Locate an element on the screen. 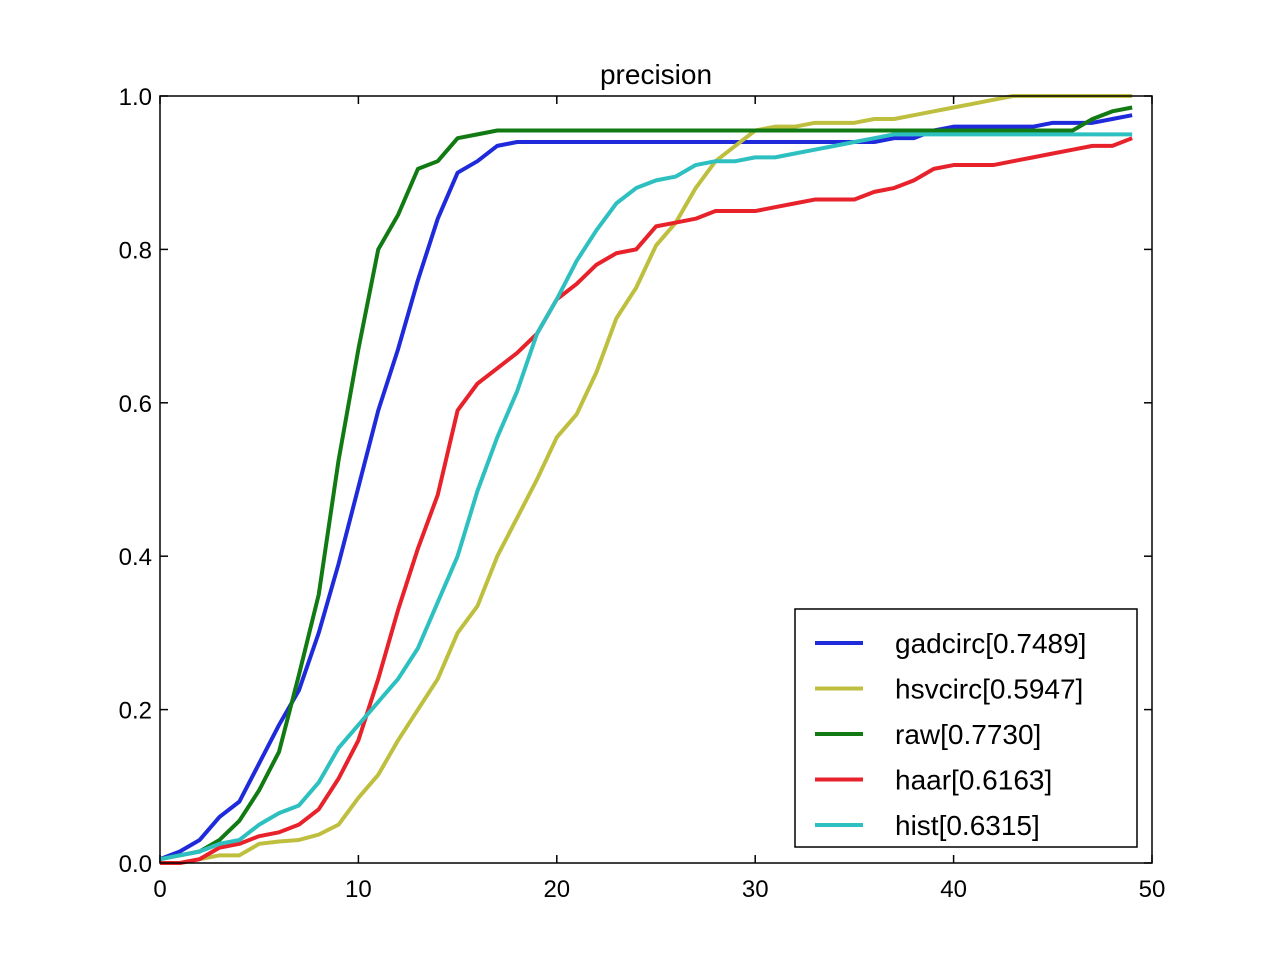 Image resolution: width=1280 pixels, height=960 pixels. y-tick-label: 0.0 is located at coordinates (135, 864).